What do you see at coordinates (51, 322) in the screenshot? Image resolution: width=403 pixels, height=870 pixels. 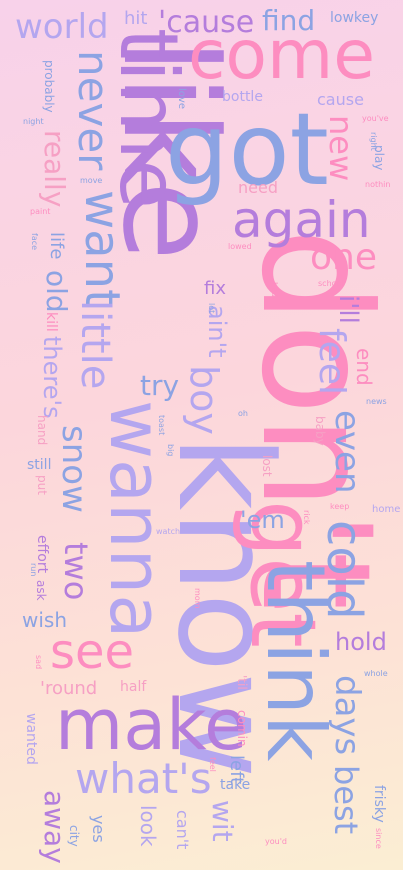 I see `cloud-word: kill` at bounding box center [51, 322].